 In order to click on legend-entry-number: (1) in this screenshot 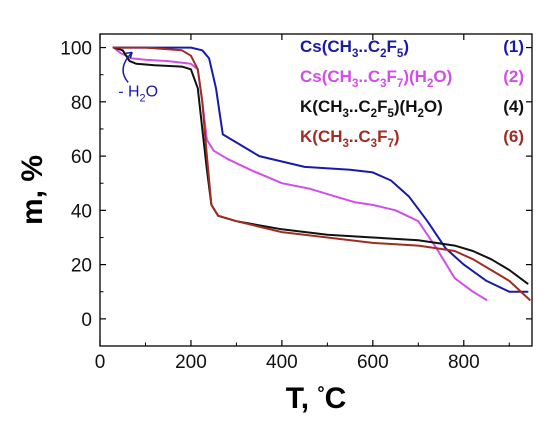, I will do `click(513, 46)`.